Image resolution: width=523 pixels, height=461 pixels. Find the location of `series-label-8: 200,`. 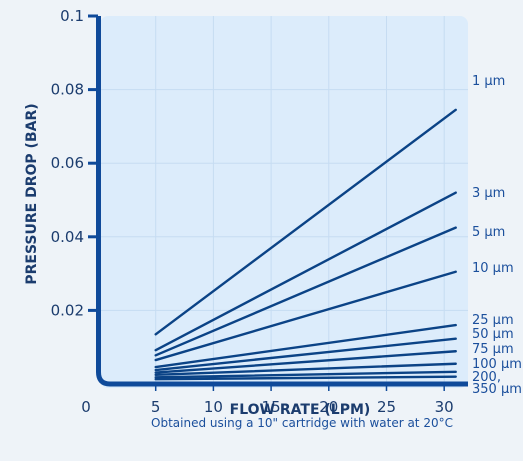

series-label-8: 200, is located at coordinates (486, 377).